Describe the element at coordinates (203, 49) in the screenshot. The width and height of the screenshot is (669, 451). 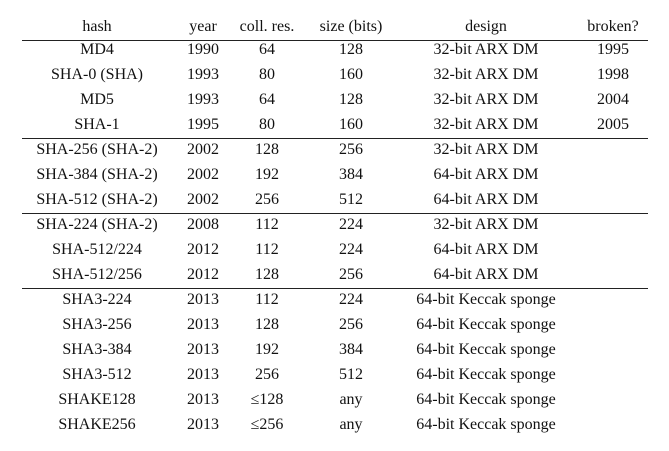
I see `table-cell: 1990` at that location.